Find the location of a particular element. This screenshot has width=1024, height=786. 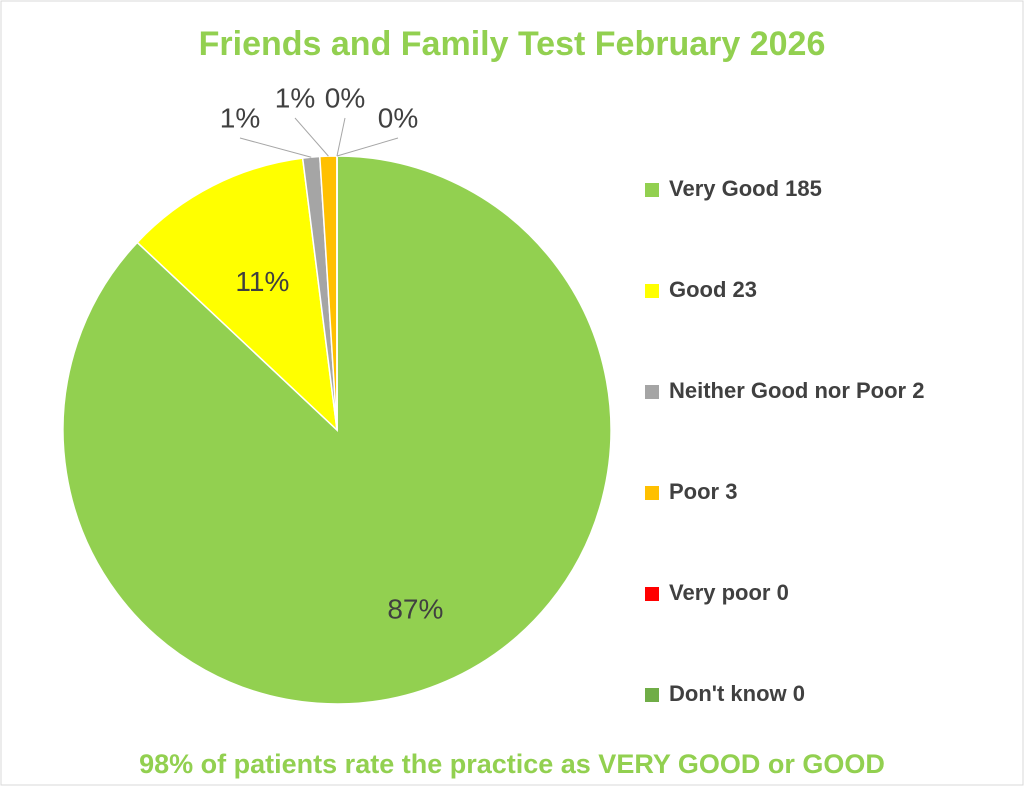

legend-label: Don't know 0 is located at coordinates (737, 693).